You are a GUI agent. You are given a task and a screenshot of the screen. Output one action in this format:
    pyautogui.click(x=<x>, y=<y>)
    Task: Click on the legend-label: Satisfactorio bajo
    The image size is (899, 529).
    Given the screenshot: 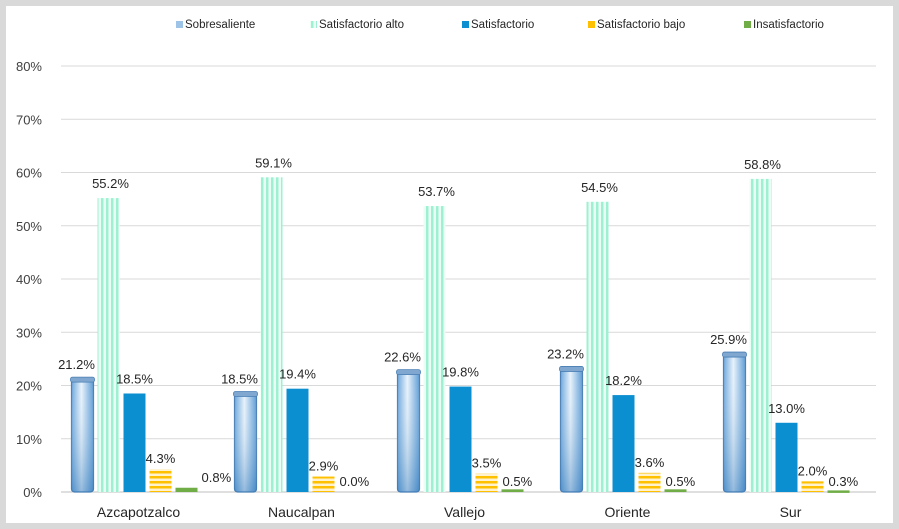 What is the action you would take?
    pyautogui.click(x=641, y=25)
    